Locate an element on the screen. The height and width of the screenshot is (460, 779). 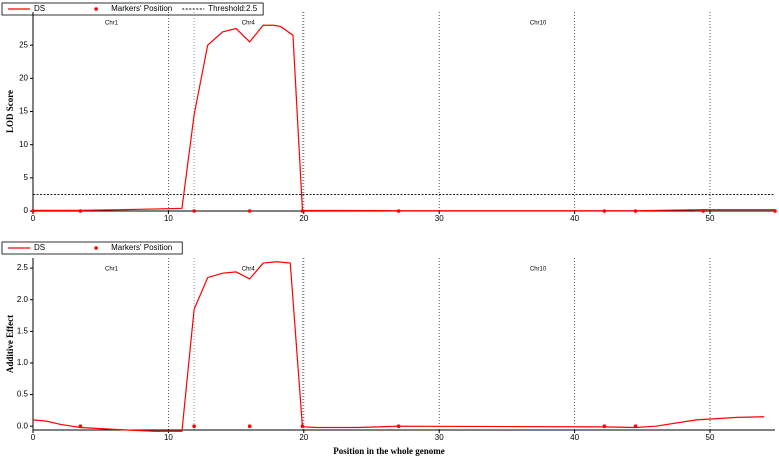
y-tick-label: 2.5 is located at coordinates (23, 267).